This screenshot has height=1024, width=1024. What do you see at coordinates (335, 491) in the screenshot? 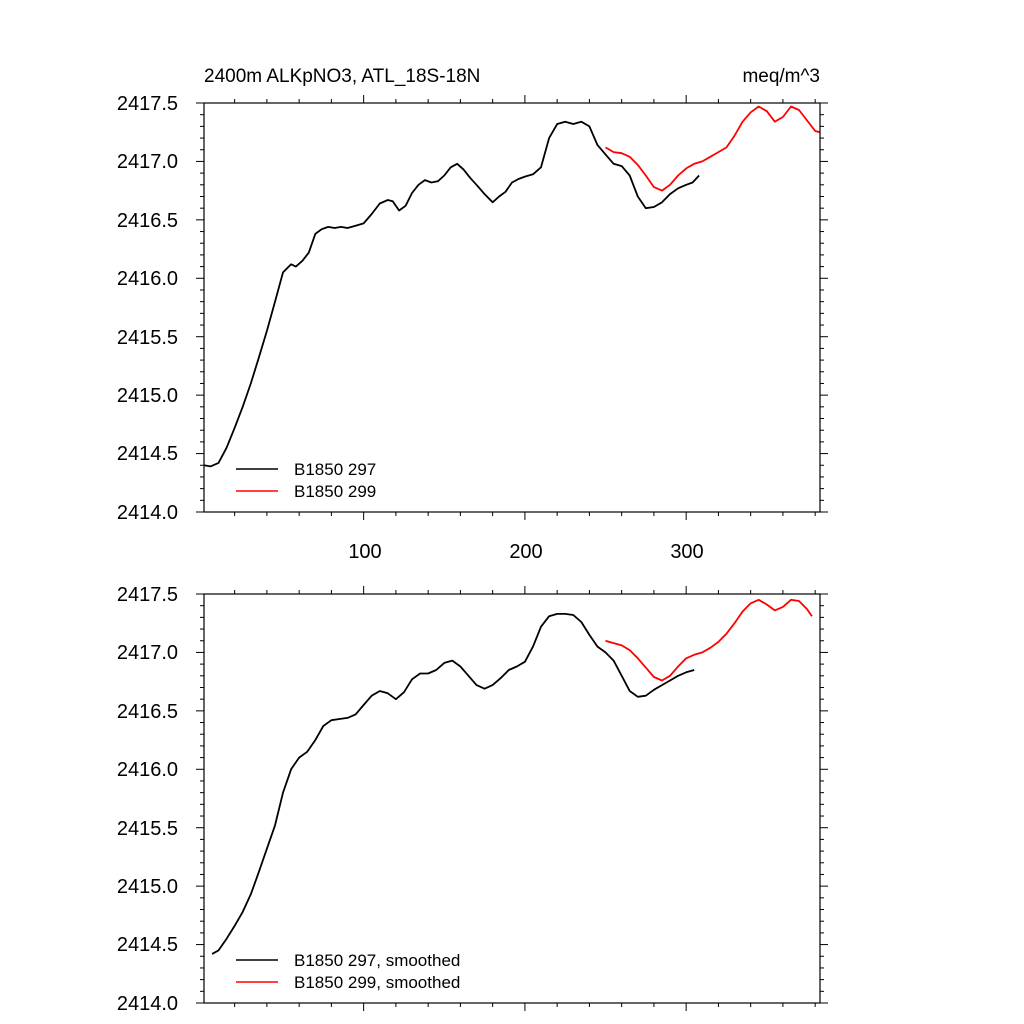
I see `legend-label: B1850 299` at bounding box center [335, 491].